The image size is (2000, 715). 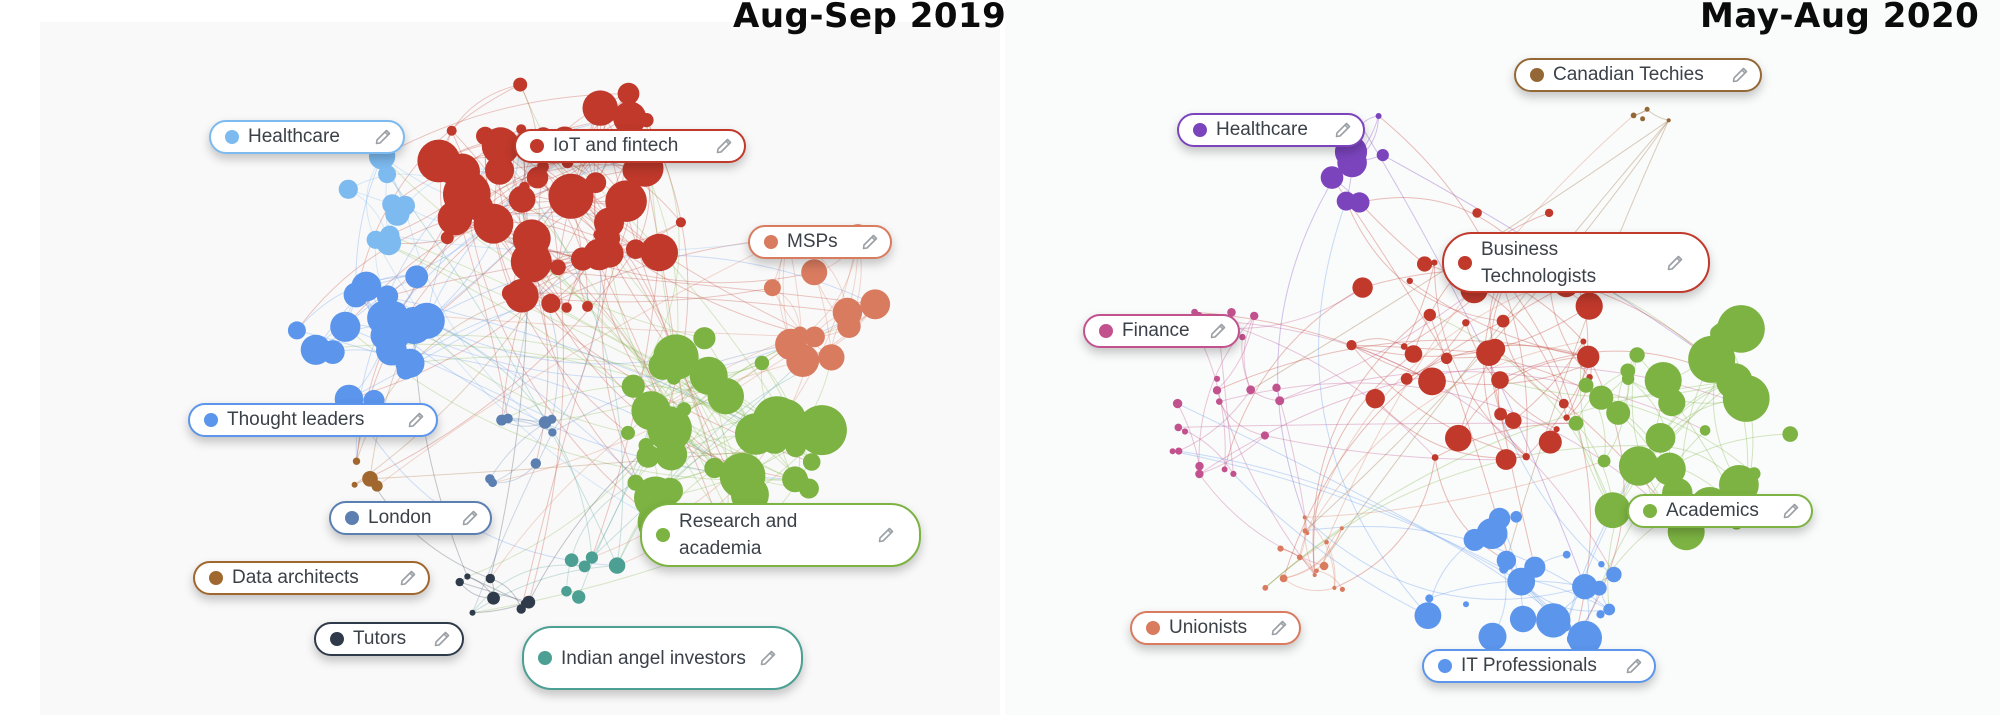 I want to click on cluster-label-right-canadian: Canadian Techies, so click(x=1638, y=75).